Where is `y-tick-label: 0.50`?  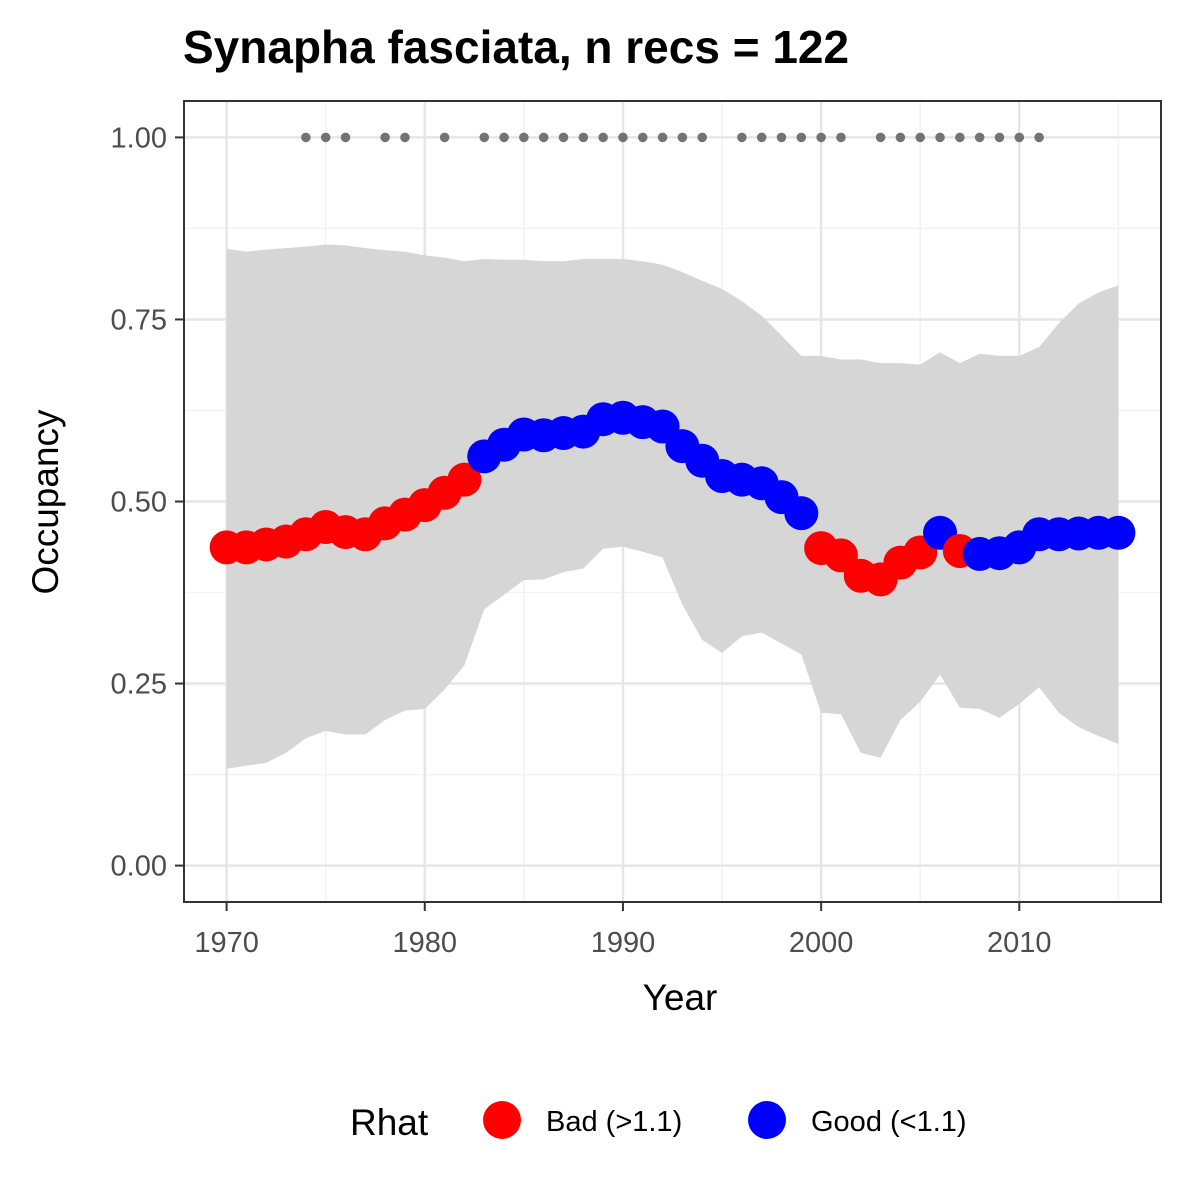 y-tick-label: 0.50 is located at coordinates (139, 503).